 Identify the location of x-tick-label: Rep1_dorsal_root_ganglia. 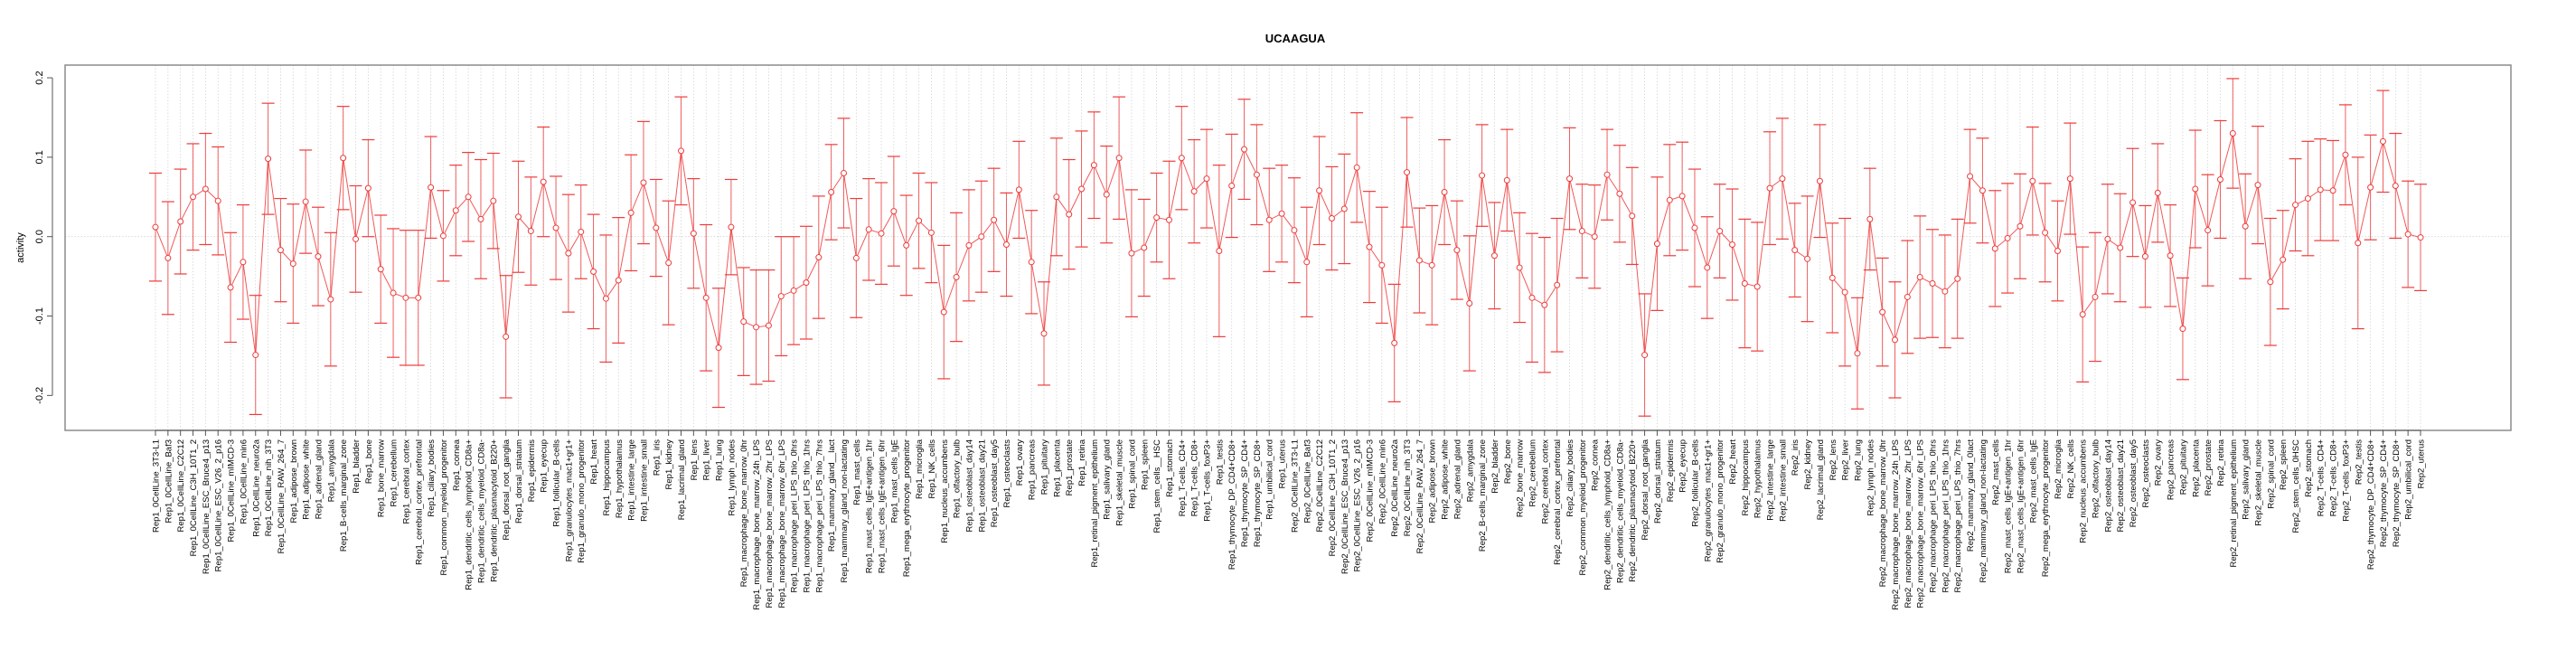
(507, 490).